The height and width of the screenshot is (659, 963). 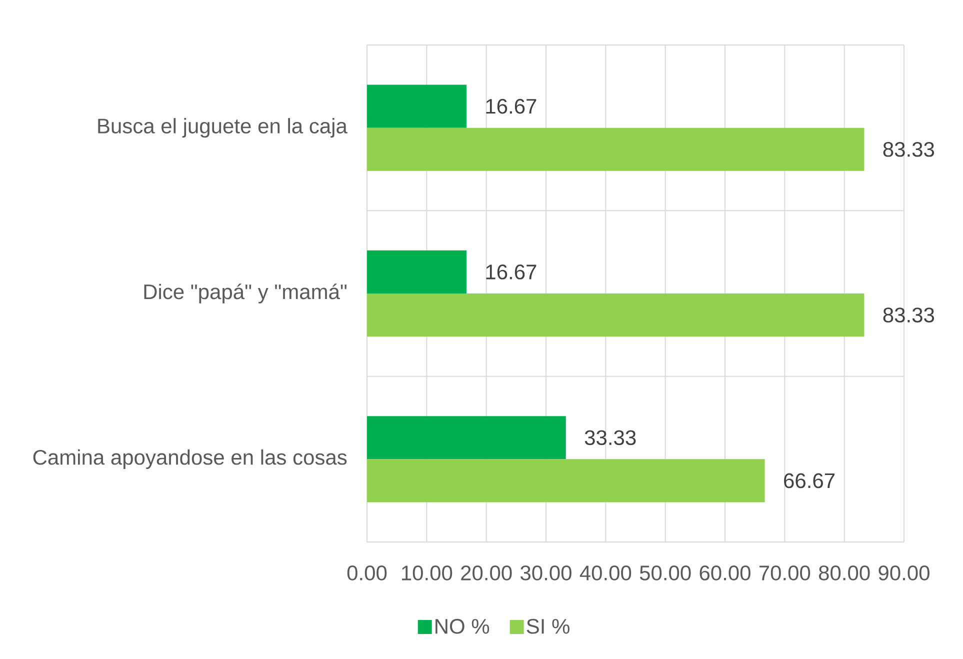 I want to click on y-tick-label: Busca el juguete en la caja, so click(x=223, y=128).